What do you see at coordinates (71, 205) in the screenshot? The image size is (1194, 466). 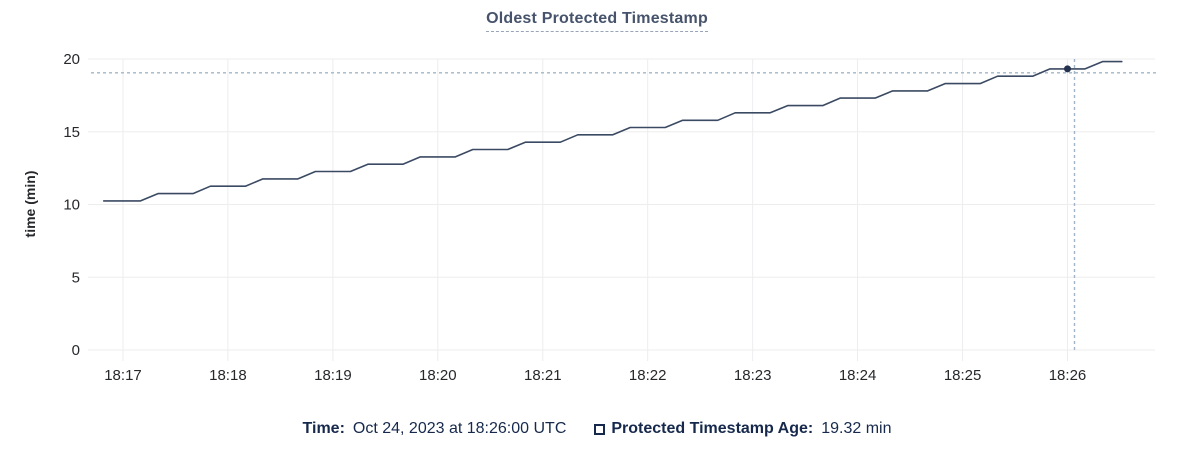 I see `y-tick-label: 10` at bounding box center [71, 205].